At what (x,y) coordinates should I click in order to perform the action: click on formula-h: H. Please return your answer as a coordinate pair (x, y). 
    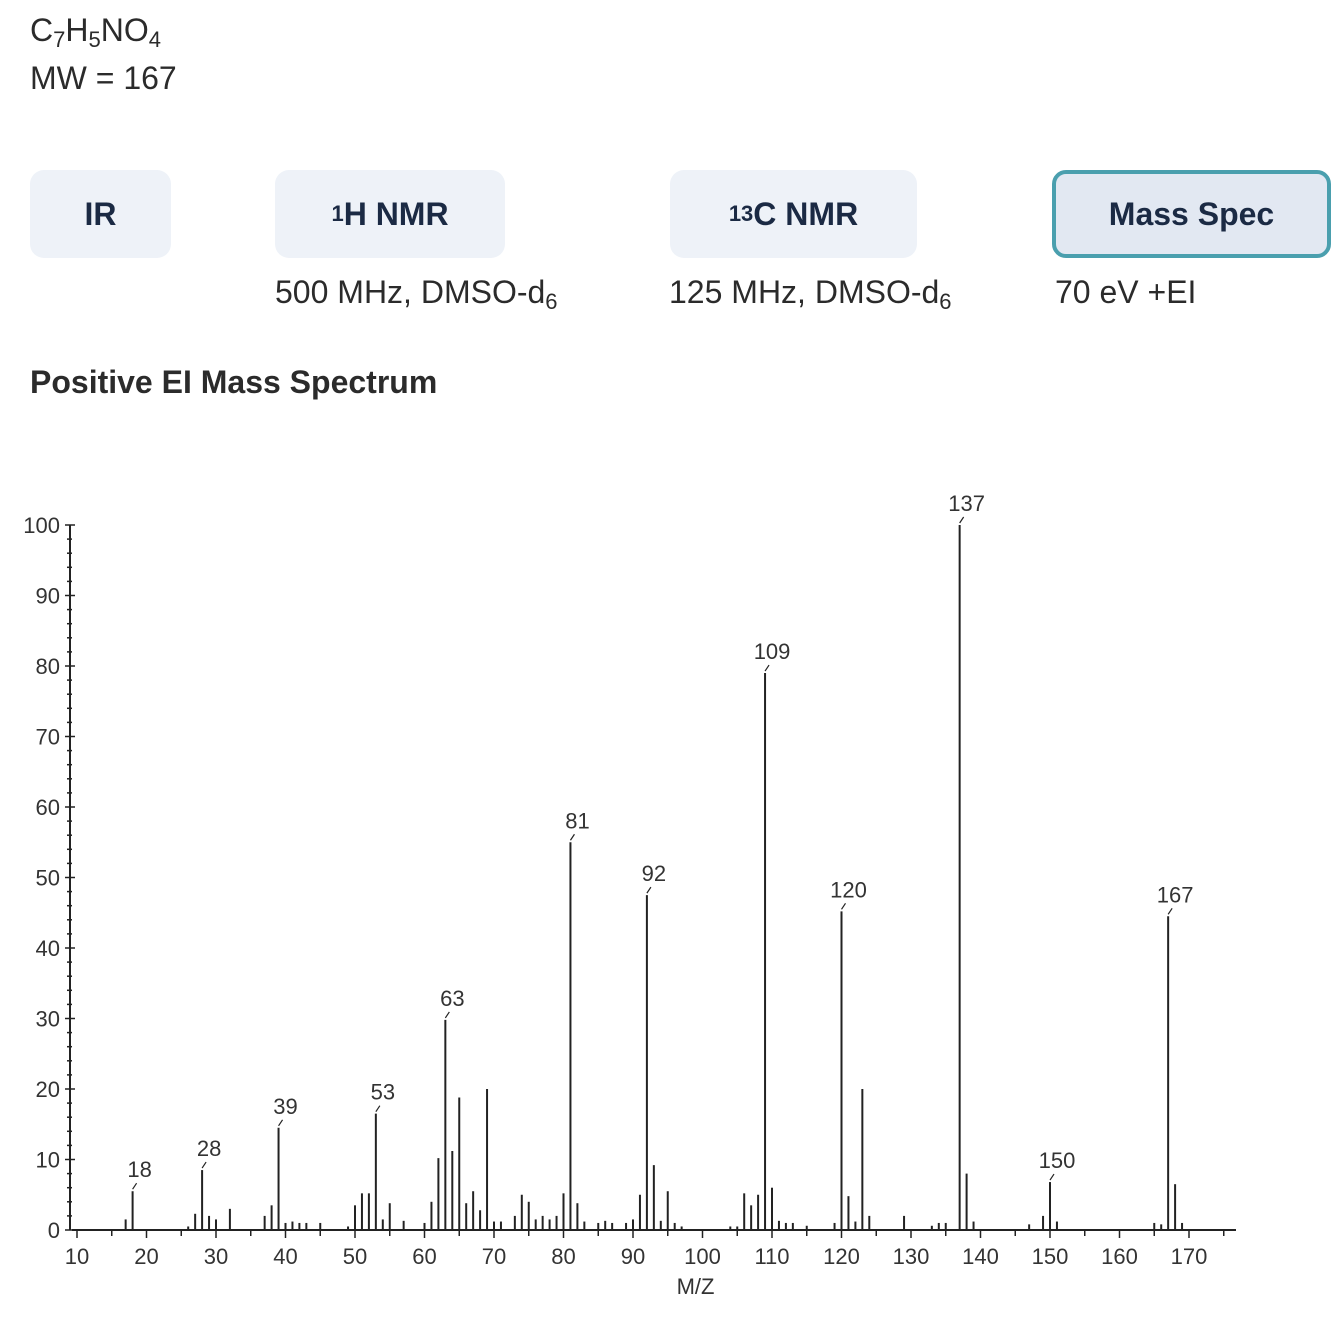
    Looking at the image, I should click on (77, 30).